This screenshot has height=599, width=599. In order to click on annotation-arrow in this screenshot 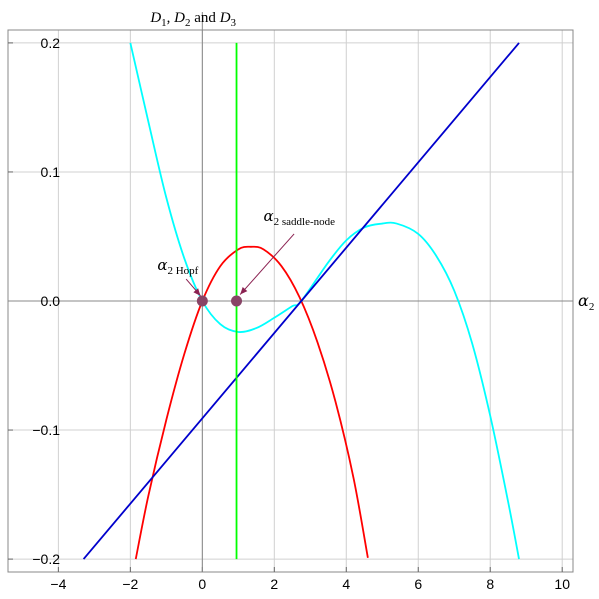, I will do `click(267, 264)`.